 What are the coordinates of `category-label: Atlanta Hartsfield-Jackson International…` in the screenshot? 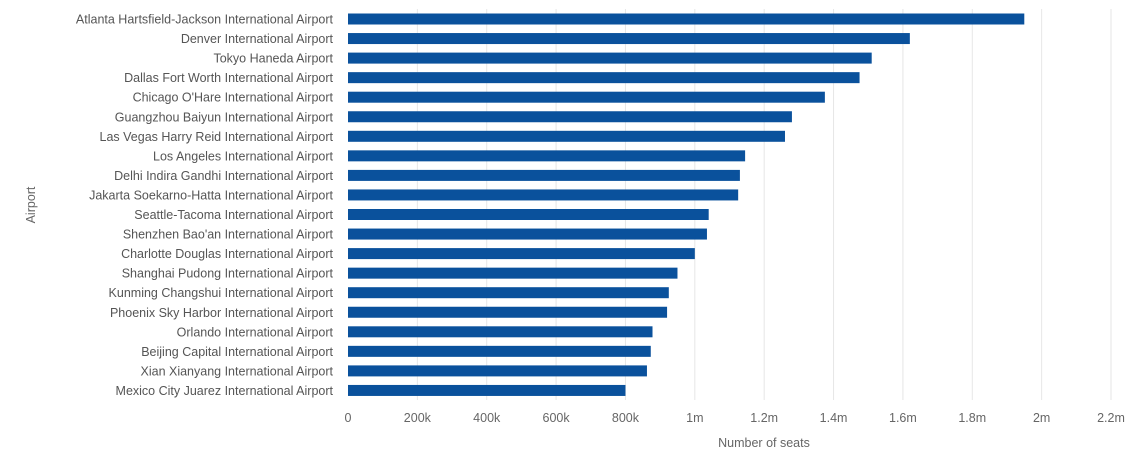 It's located at (205, 20).